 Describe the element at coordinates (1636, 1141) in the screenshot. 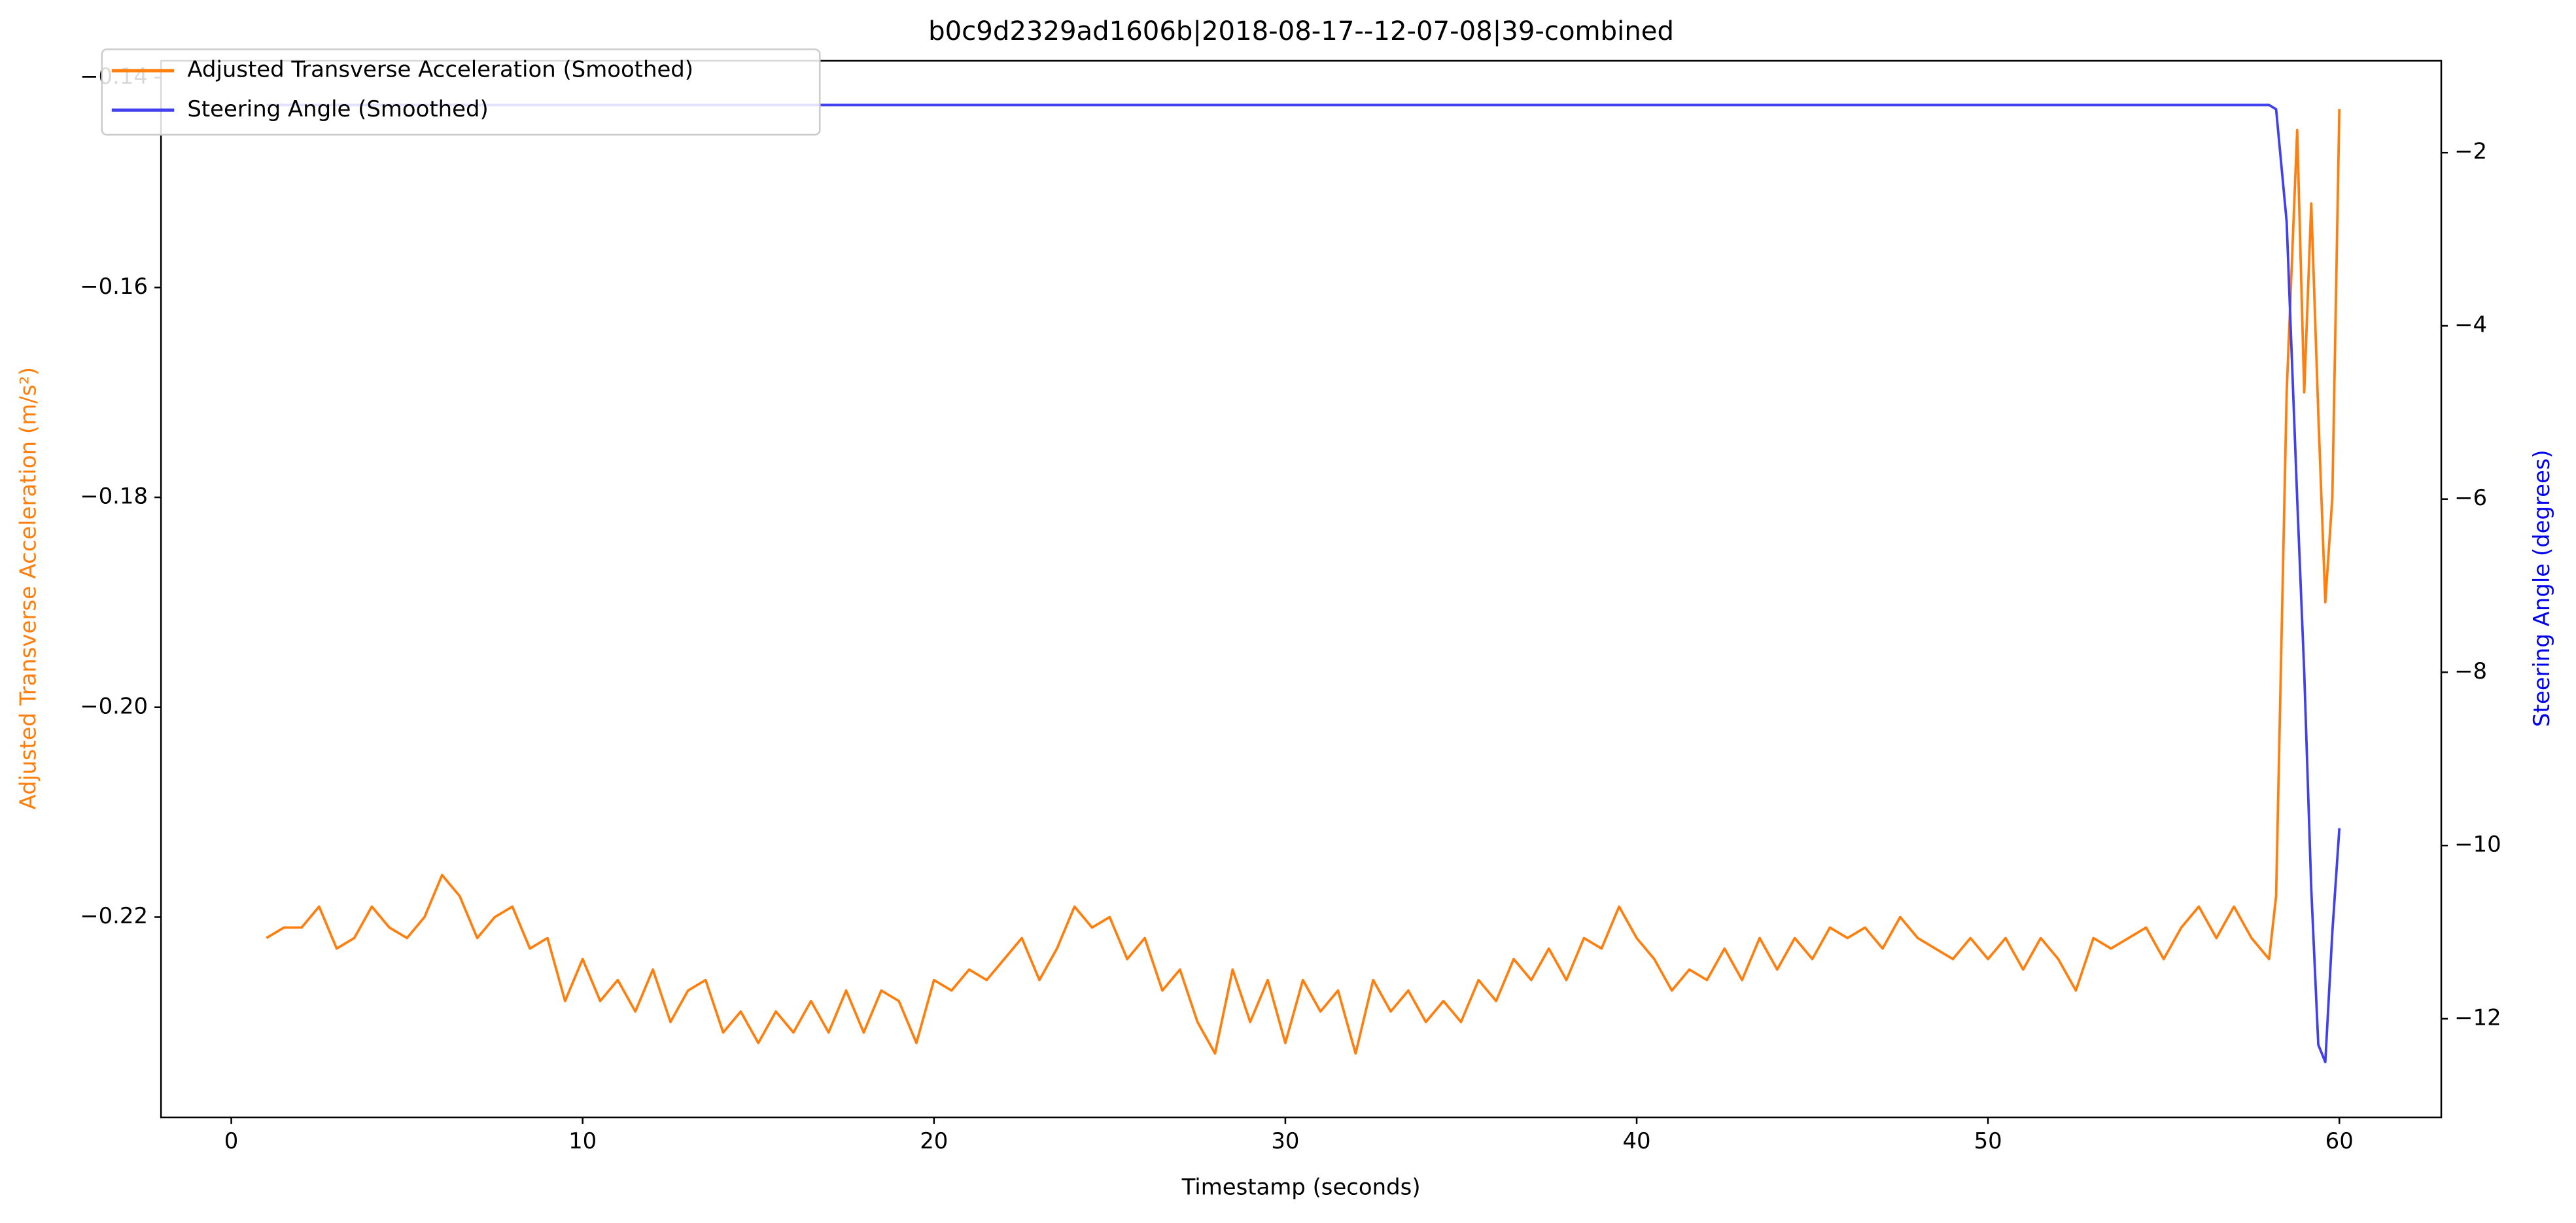

I see `x-tick-label: 40` at that location.